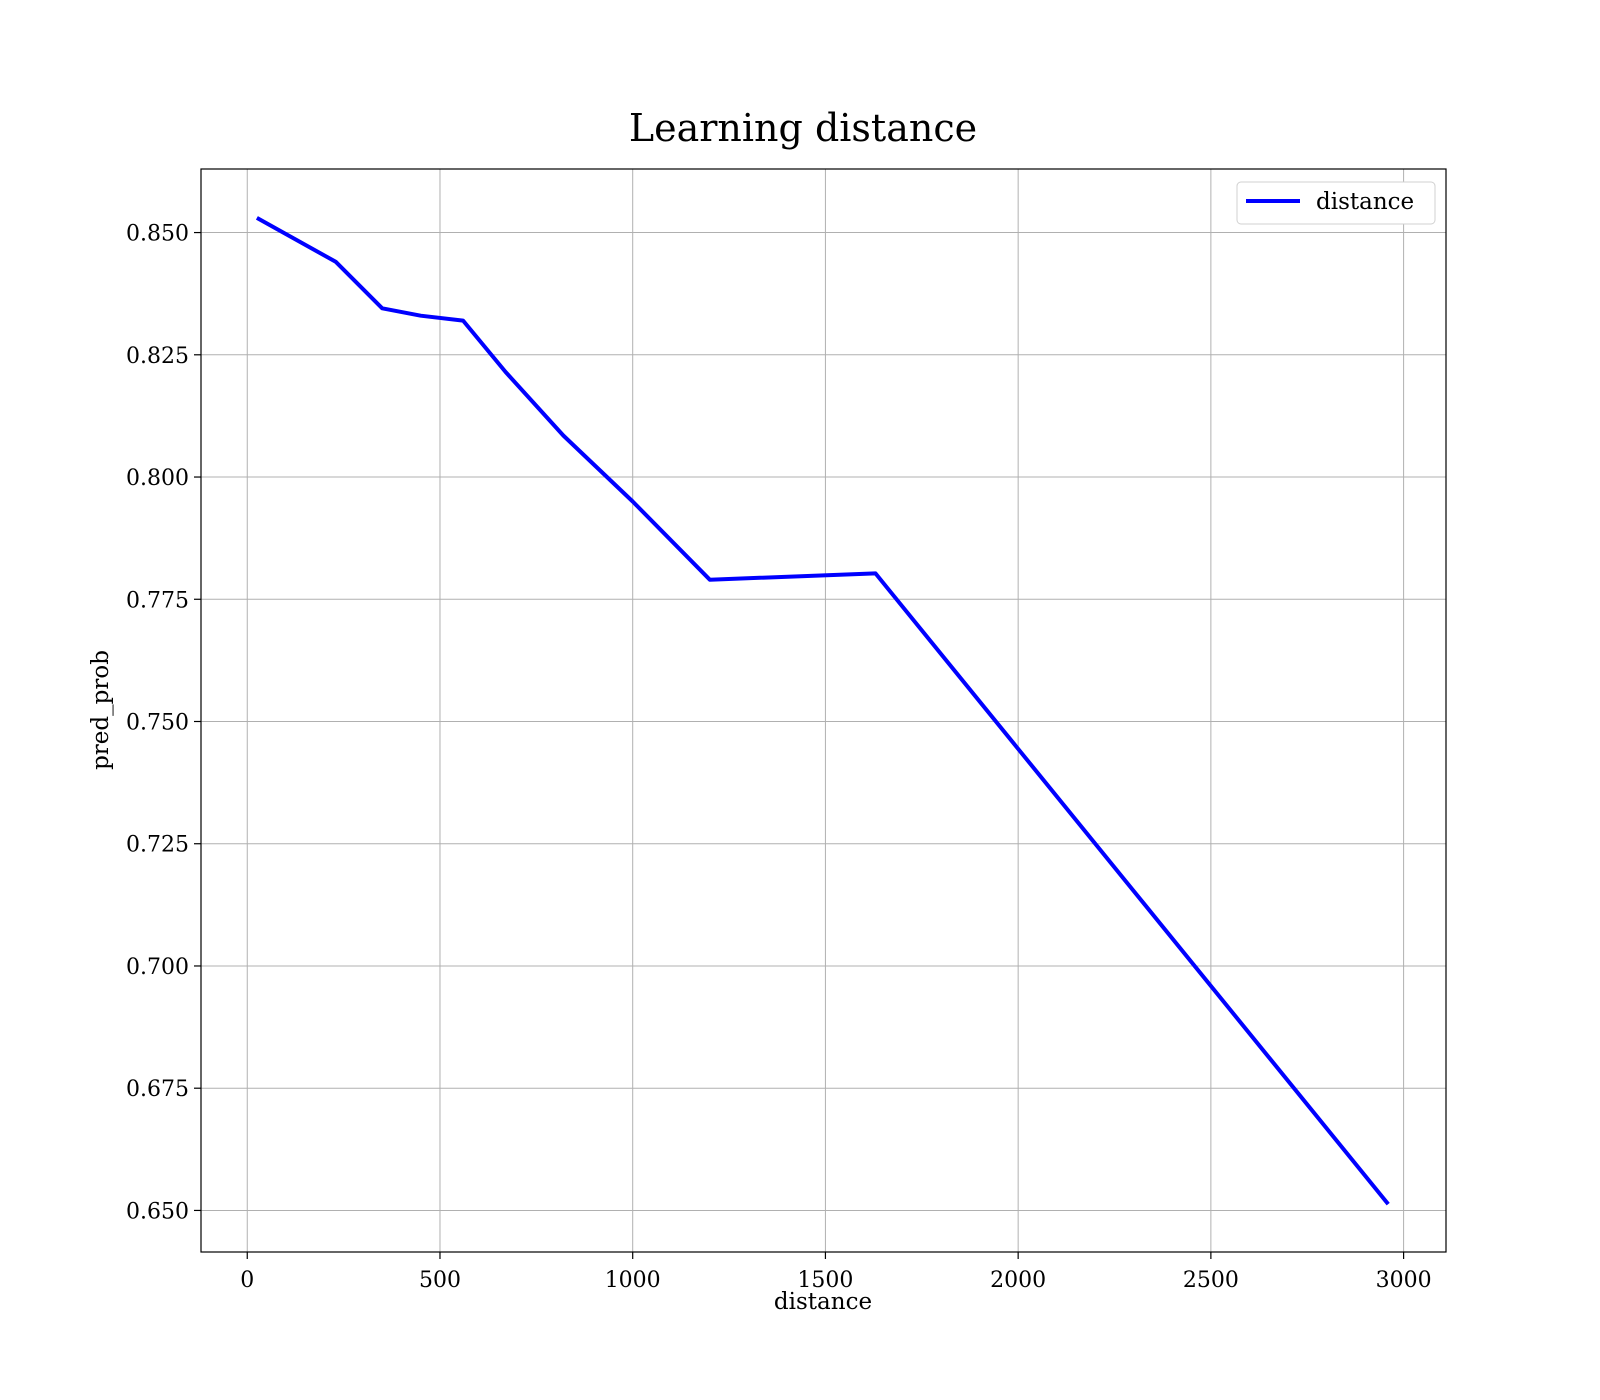  What do you see at coordinates (440, 1280) in the screenshot?
I see `x-tick-label: 500` at bounding box center [440, 1280].